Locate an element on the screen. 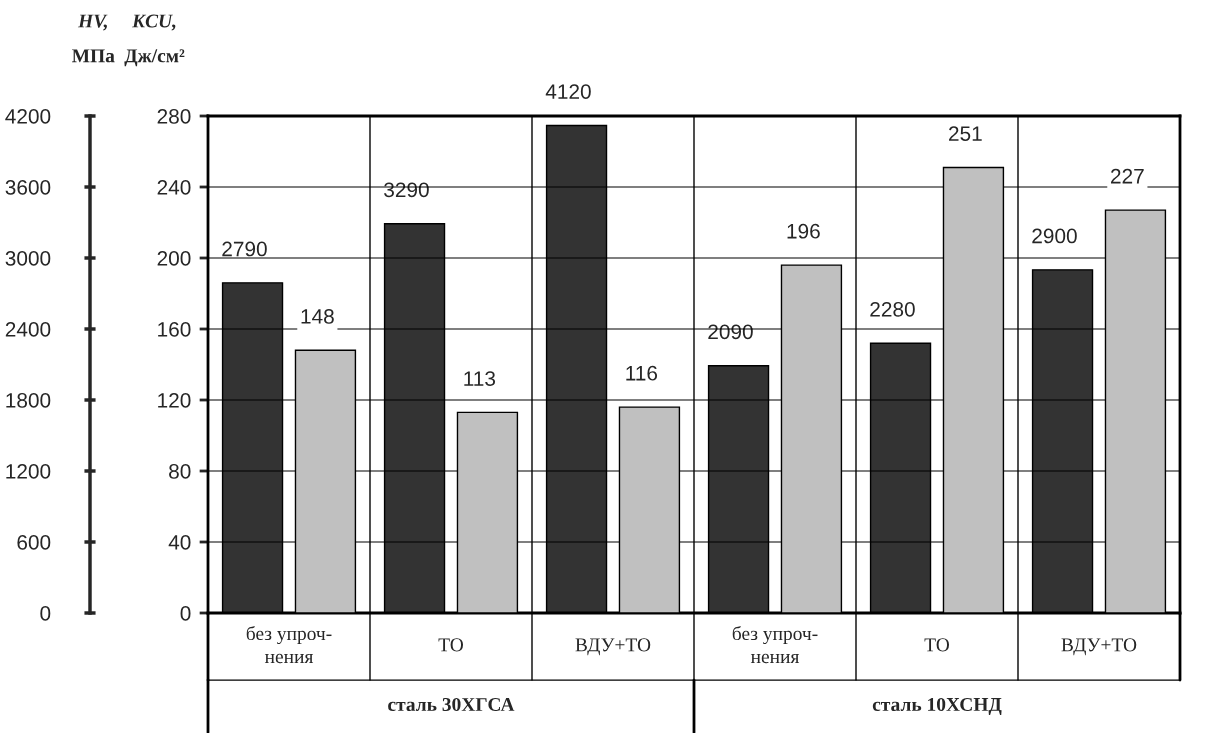 The image size is (1209, 733). y-tick-label: 3000 is located at coordinates (28, 258).